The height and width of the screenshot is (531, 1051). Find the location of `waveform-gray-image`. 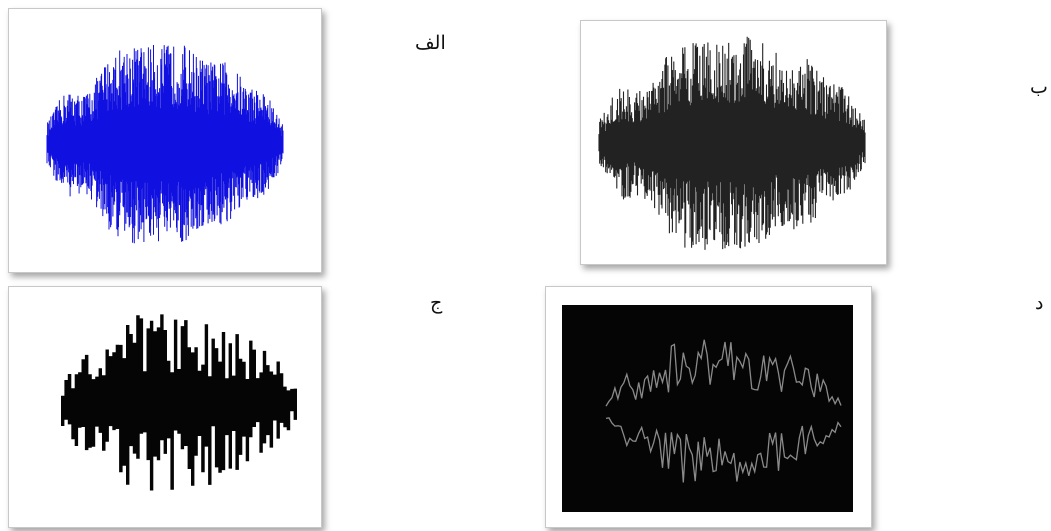

waveform-gray-image is located at coordinates (733, 142).